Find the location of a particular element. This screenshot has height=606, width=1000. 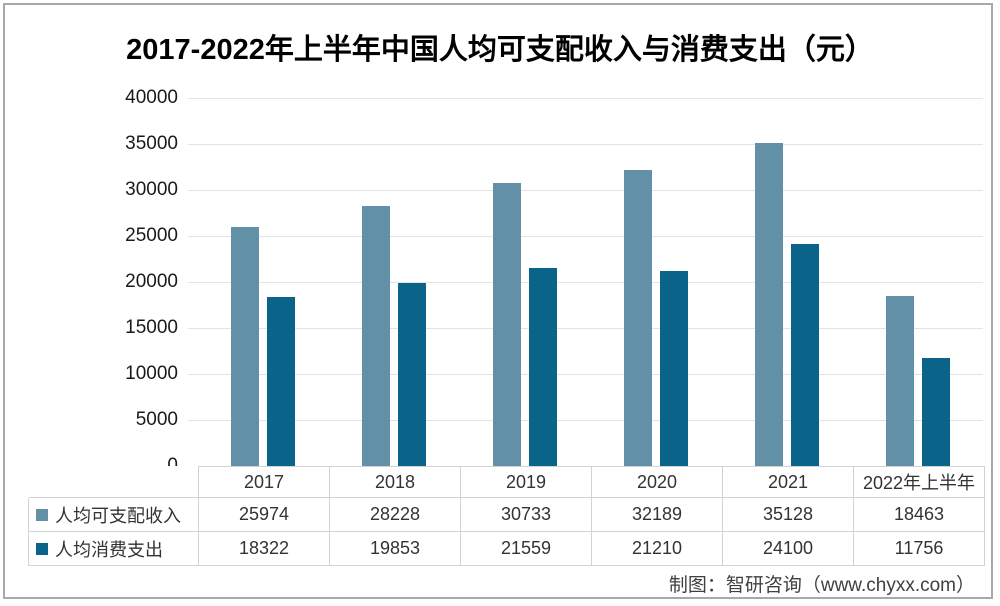

credit-text: 制图：智研咨询（www.chyxx.com） is located at coordinates (821, 585).